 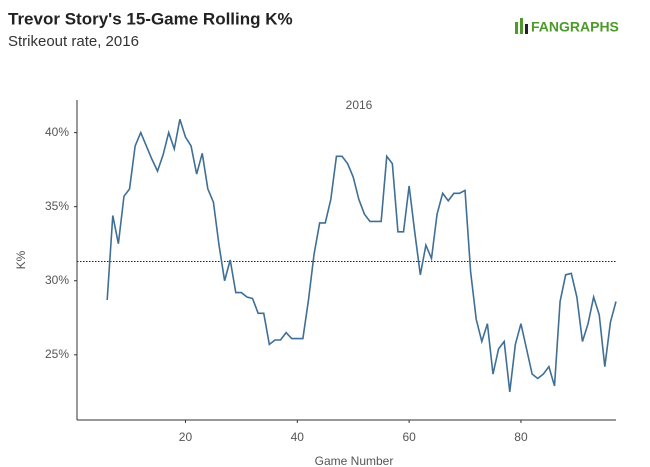 What do you see at coordinates (73, 41) in the screenshot?
I see `chart-subtitle: Strikeout rate, 2016` at bounding box center [73, 41].